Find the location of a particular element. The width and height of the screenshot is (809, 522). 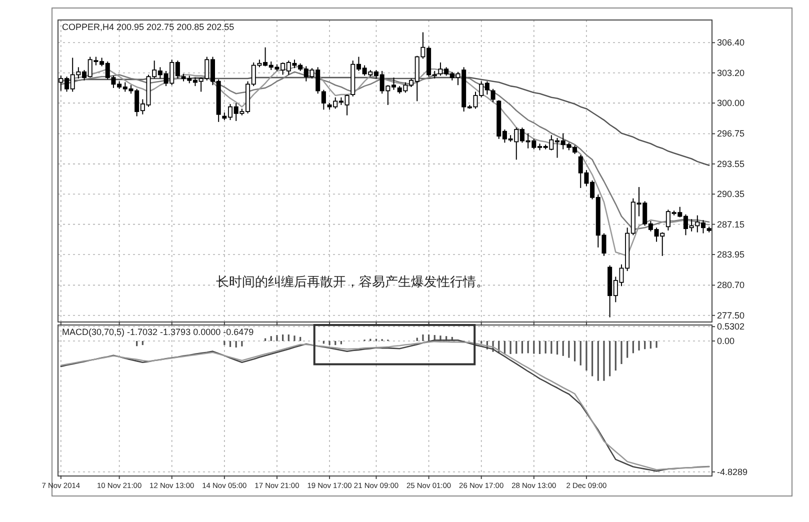

y-tick-label: -4.8289 is located at coordinates (732, 471).